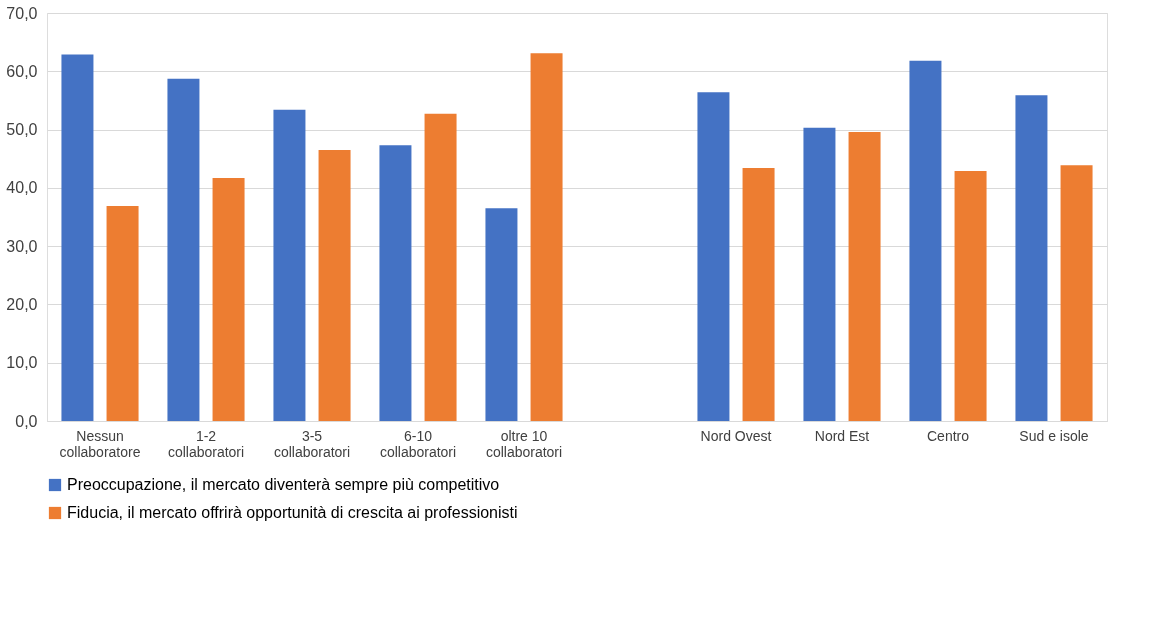 This screenshot has height=618, width=1171. I want to click on x-tick-label: Nord Est, so click(842, 435).